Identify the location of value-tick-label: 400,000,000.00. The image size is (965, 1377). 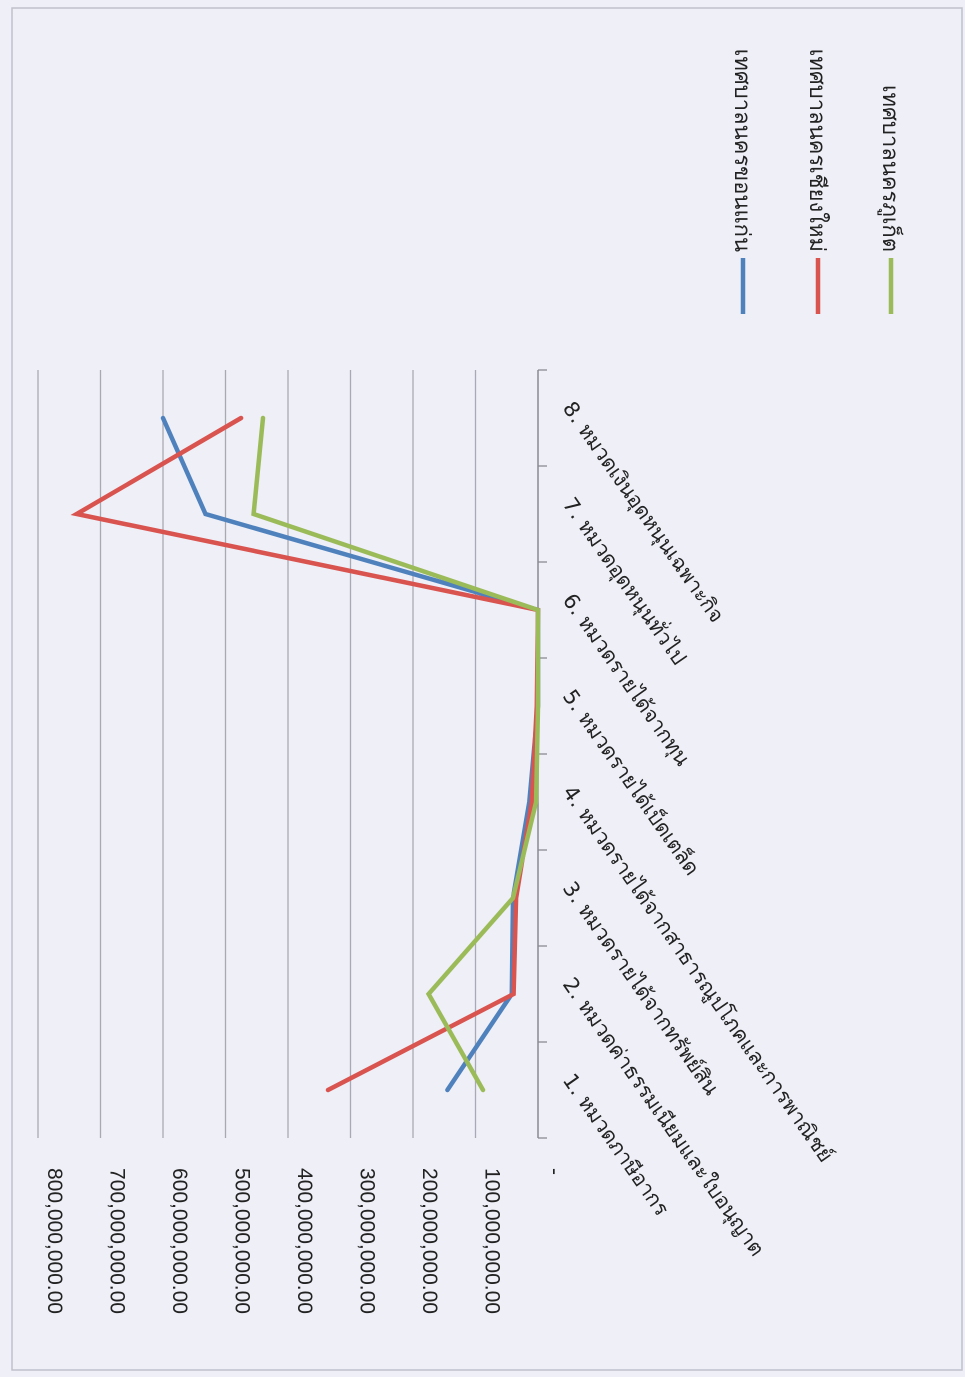
(304, 1241).